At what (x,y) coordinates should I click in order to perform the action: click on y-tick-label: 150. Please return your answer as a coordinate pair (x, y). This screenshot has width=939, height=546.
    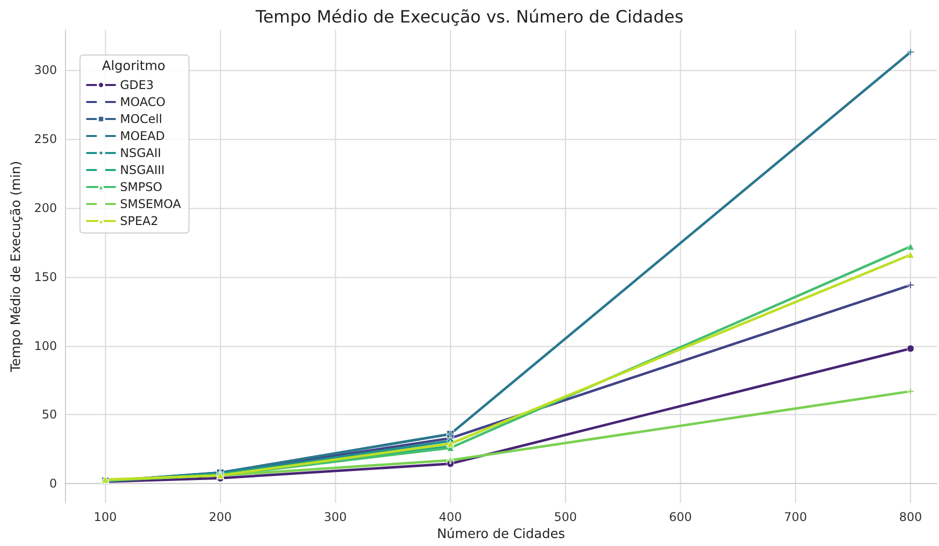
    Looking at the image, I should click on (45, 277).